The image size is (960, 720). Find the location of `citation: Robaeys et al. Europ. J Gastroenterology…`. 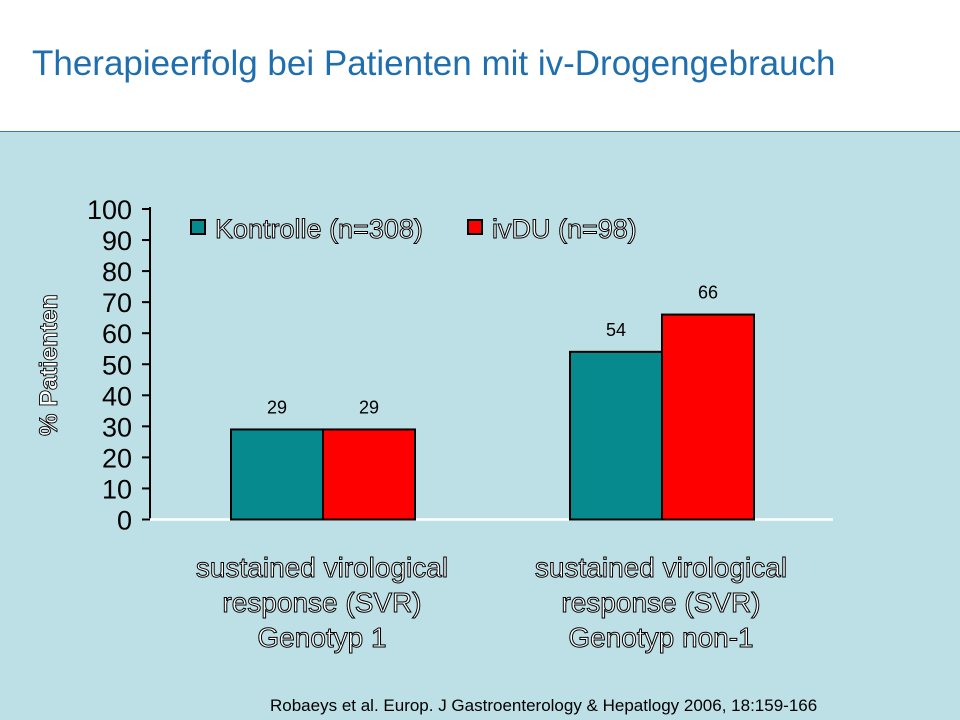

citation: Robaeys et al. Europ. J Gastroenterology… is located at coordinates (544, 705).